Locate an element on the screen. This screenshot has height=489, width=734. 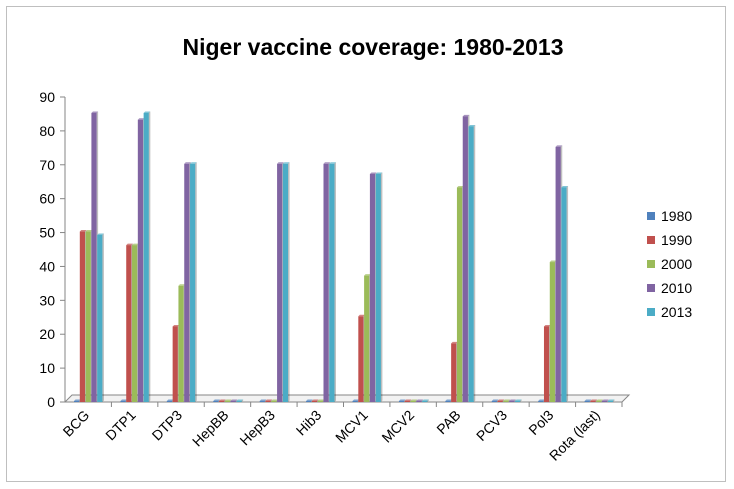
x-tick-label: Pol3 is located at coordinates (540, 422).